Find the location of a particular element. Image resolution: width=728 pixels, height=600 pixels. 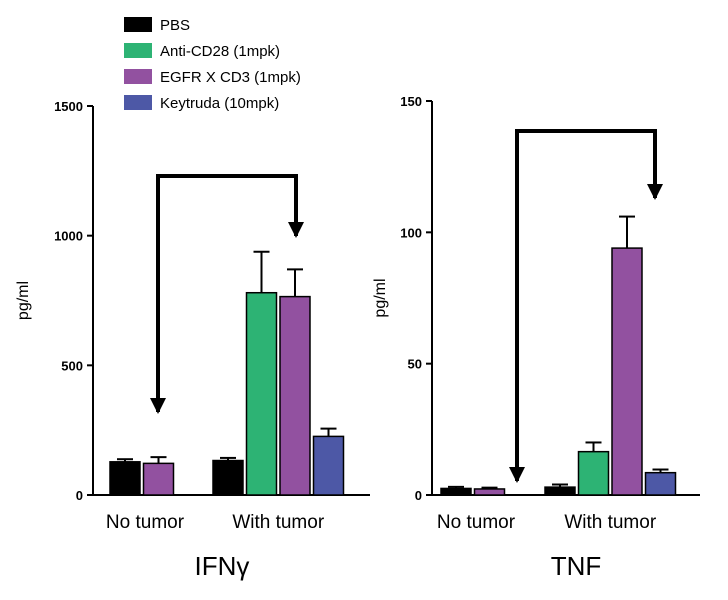

legend-label-3: Keytruda (10mpk) is located at coordinates (219, 103).